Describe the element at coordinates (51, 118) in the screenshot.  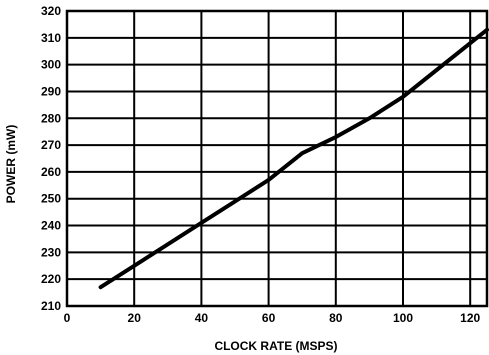
I see `y-tick-label-280: 280` at that location.